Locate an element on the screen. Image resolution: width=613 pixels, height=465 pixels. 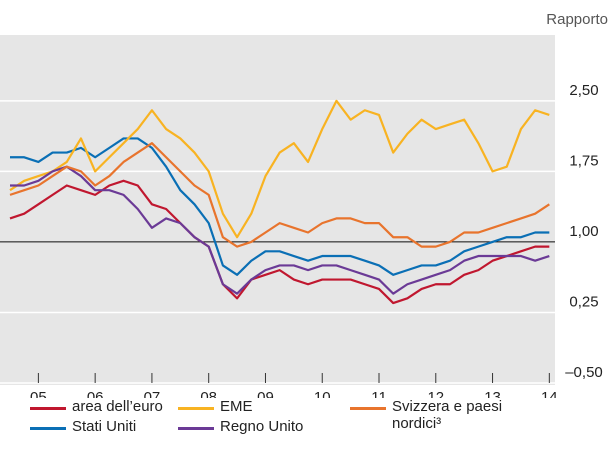
legend-label: EME is located at coordinates (236, 406).